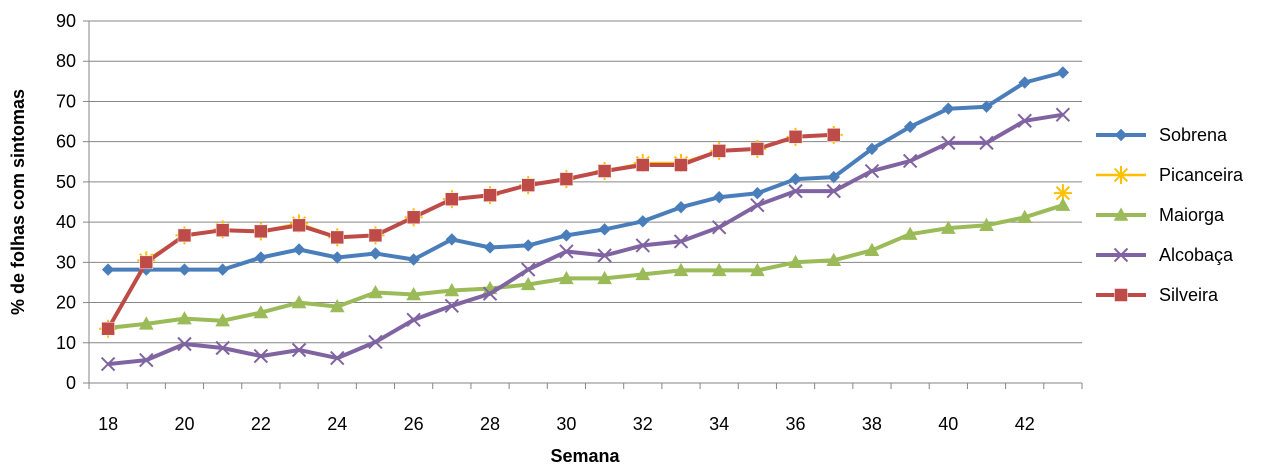  What do you see at coordinates (66, 21) in the screenshot?
I see `y-tick-label: 90` at bounding box center [66, 21].